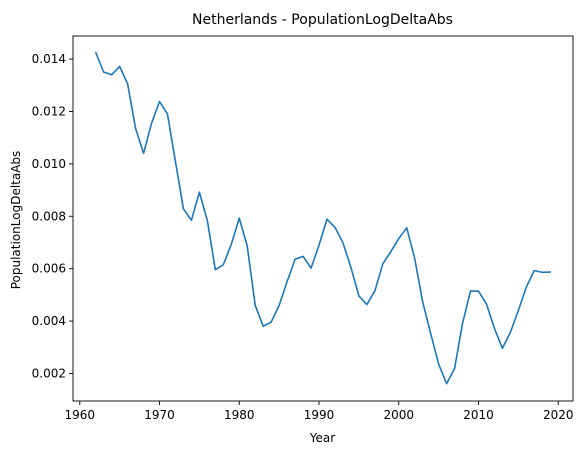 The width and height of the screenshot is (587, 455). Describe the element at coordinates (322, 20) in the screenshot. I see `chart-title: Netherlands - PopulationLogDeltaAbs` at that location.